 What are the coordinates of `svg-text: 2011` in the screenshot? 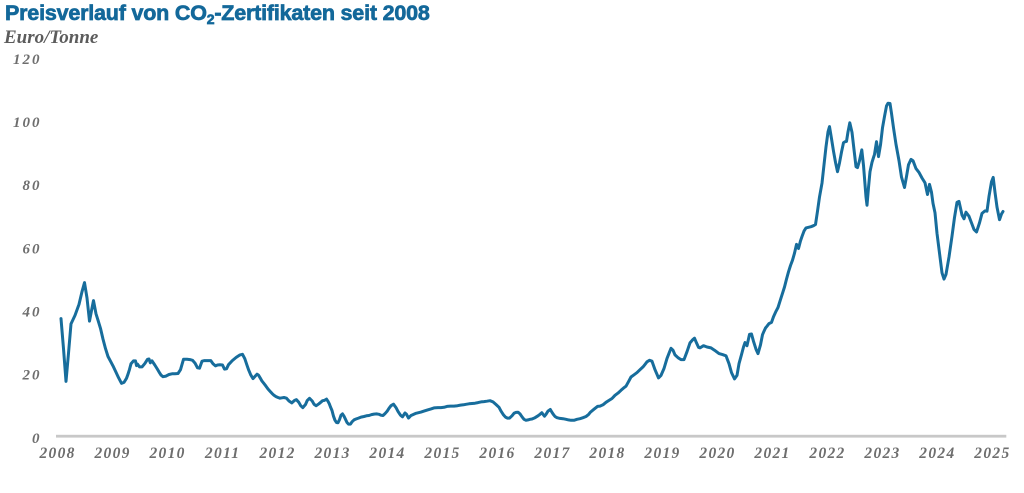 It's located at (222, 453).